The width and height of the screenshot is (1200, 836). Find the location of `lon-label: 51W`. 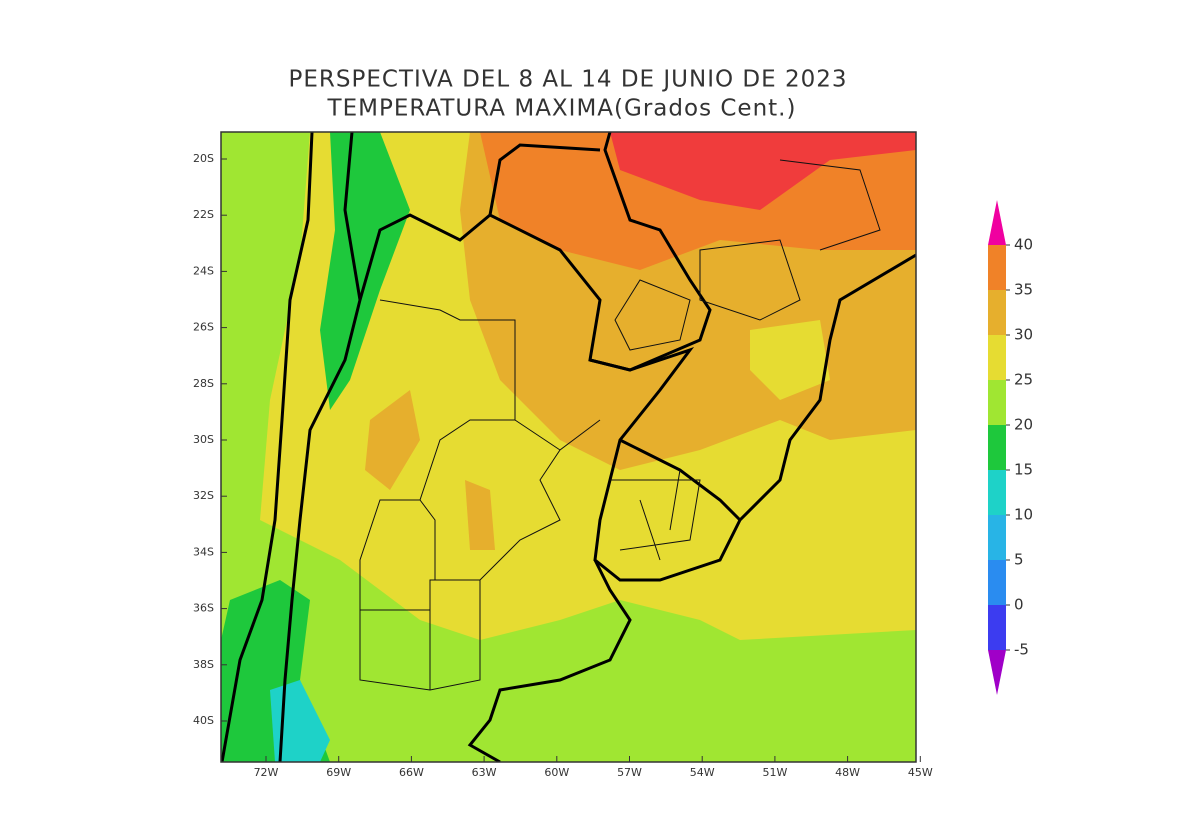

lon-label: 51W is located at coordinates (774, 772).